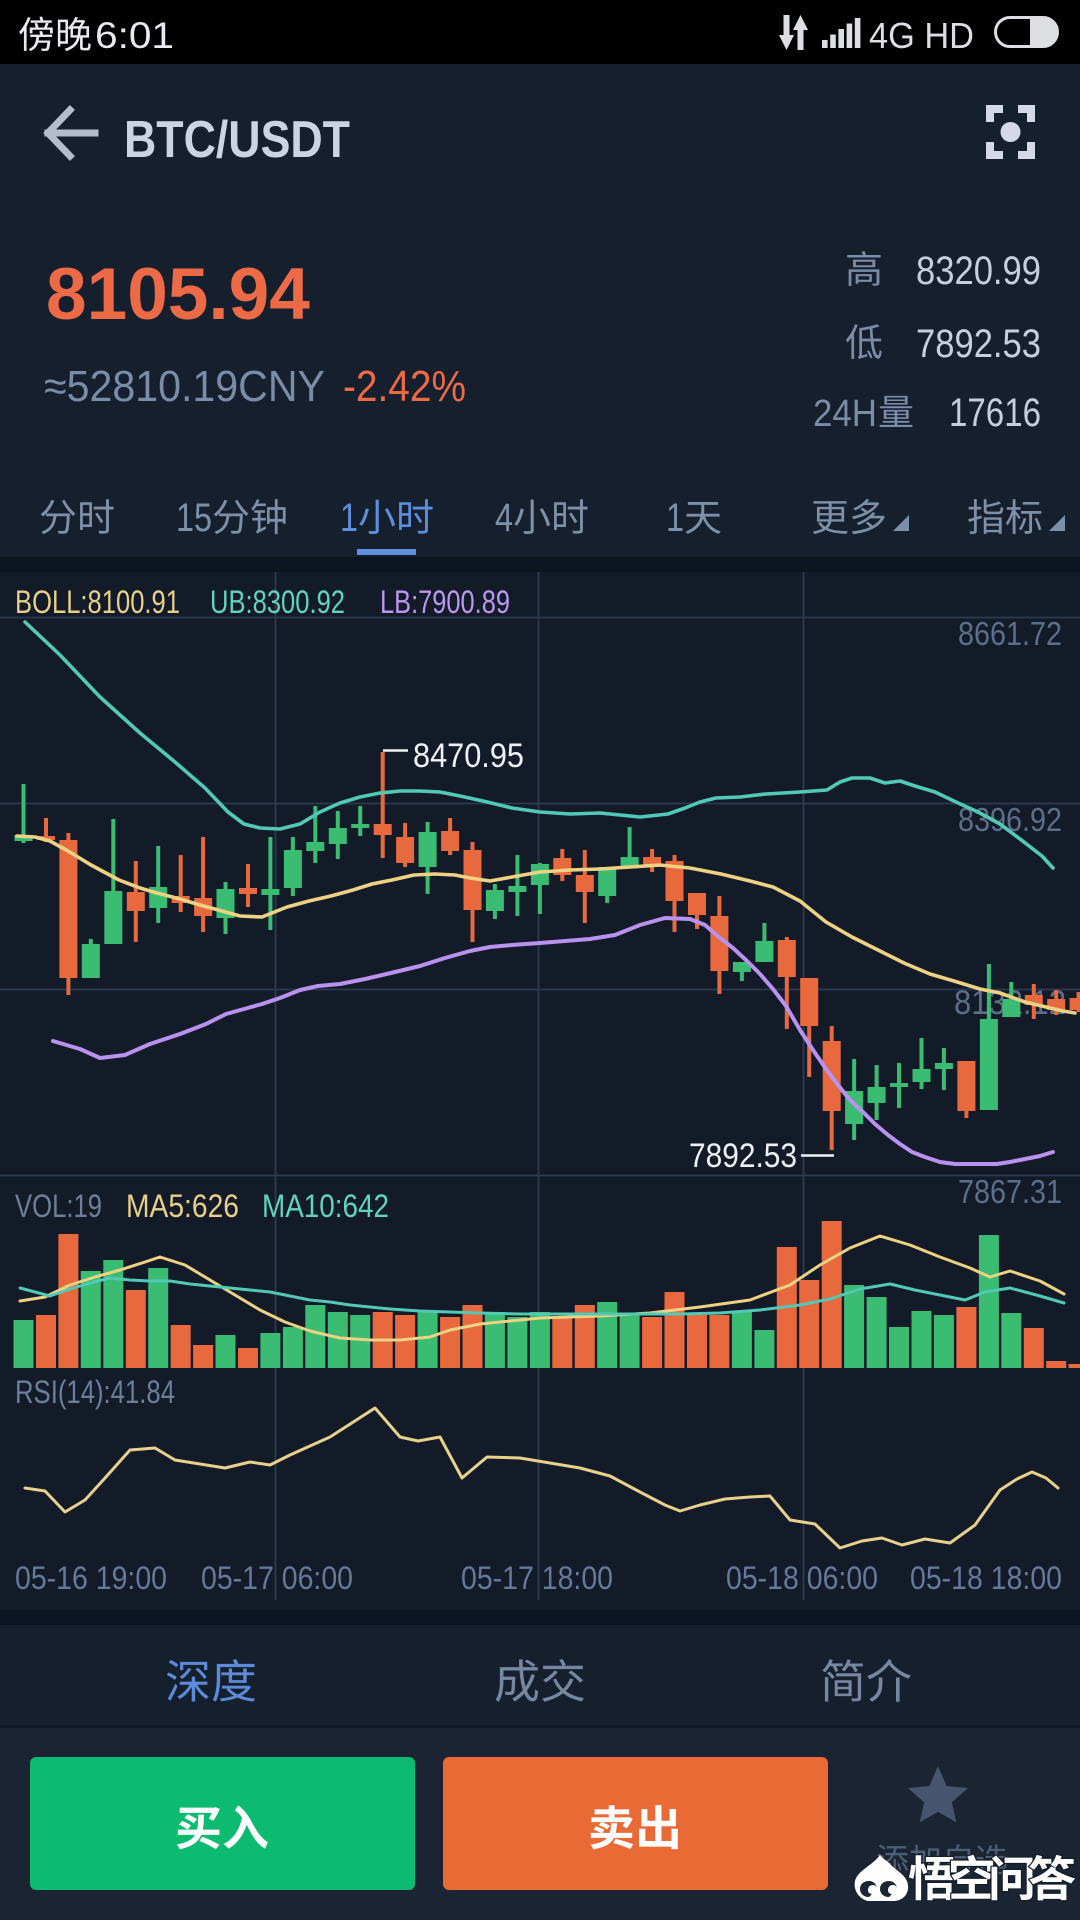 This screenshot has height=1920, width=1080. What do you see at coordinates (978, 271) in the screenshot?
I see `svg-text: 8320.99` at bounding box center [978, 271].